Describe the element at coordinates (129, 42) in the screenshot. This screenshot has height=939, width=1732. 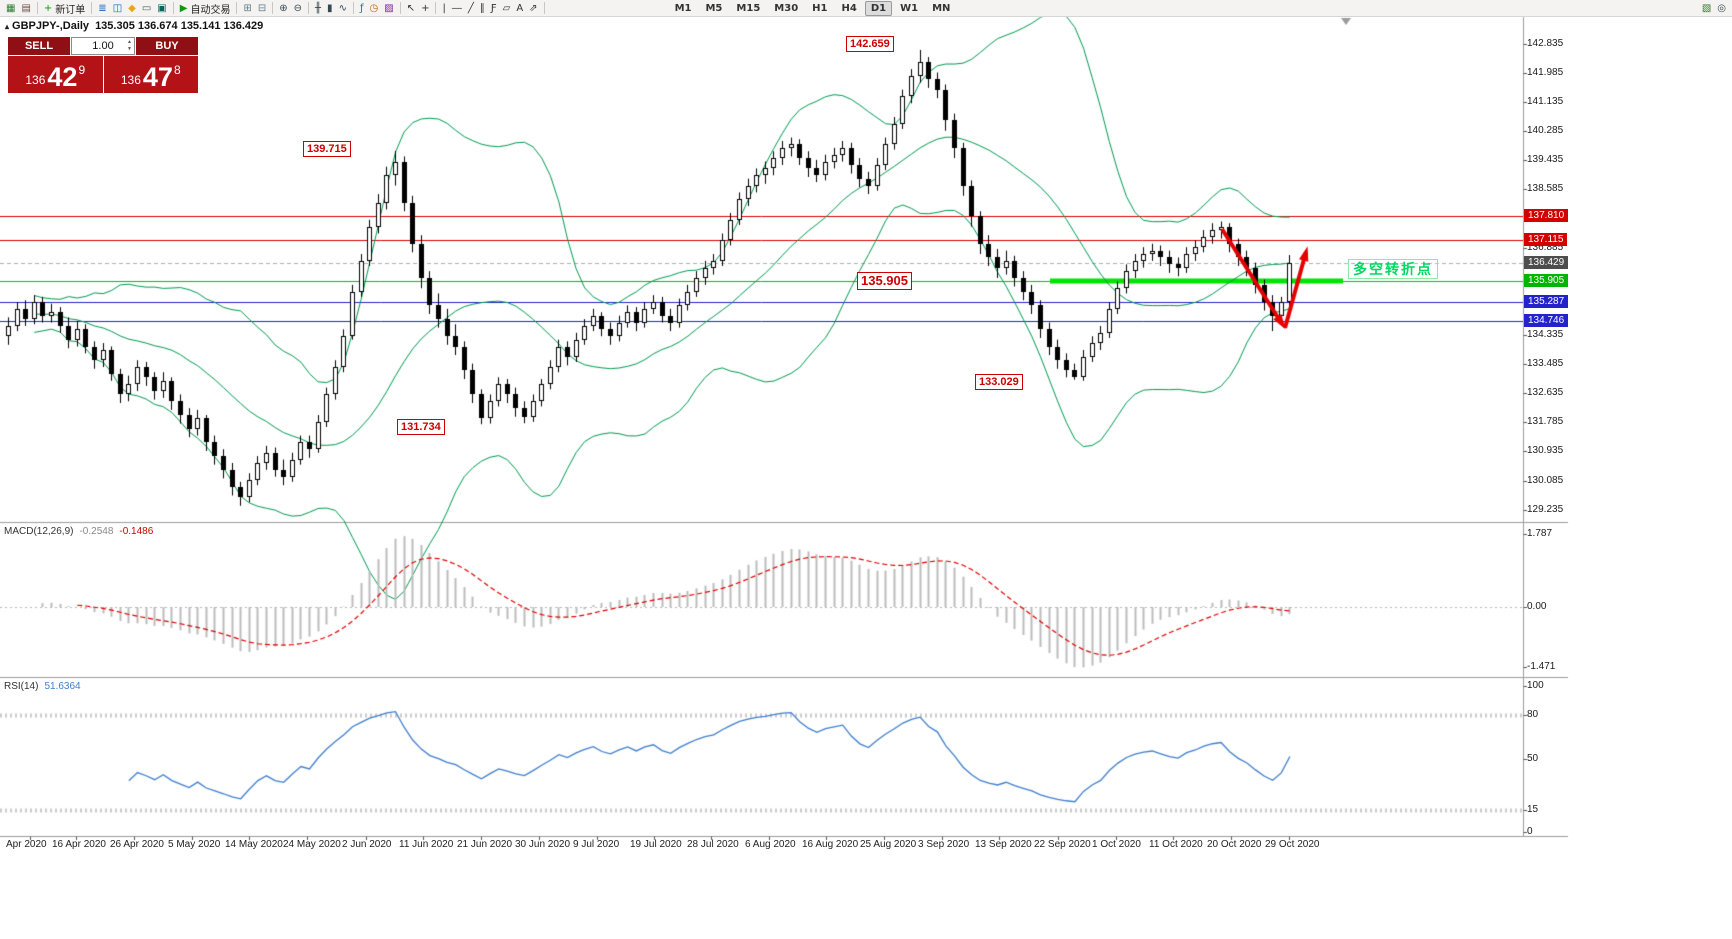
I see `volume-up-icon: ▲` at that location.